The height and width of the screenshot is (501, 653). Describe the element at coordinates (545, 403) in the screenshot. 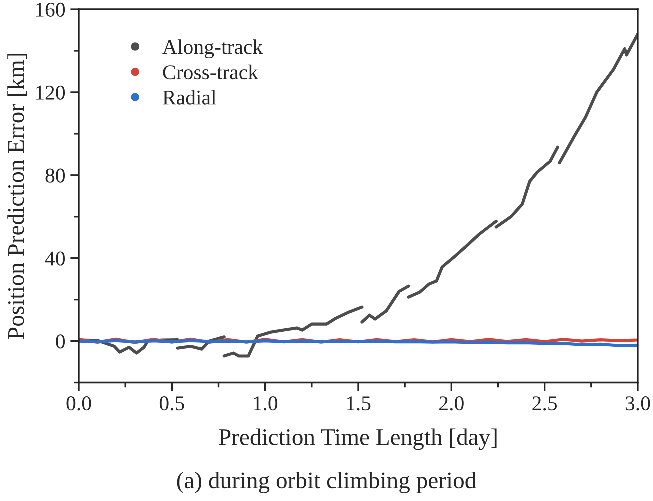

I see `x-tick-label: 2.5` at that location.